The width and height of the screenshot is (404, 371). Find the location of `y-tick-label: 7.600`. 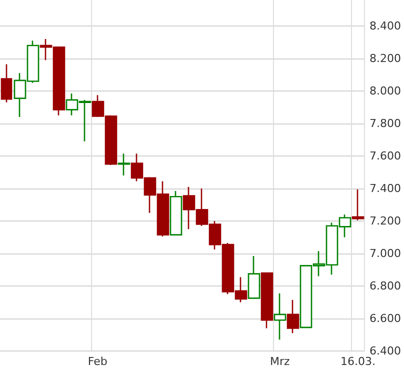

y-tick-label: 7.600 is located at coordinates (386, 156).